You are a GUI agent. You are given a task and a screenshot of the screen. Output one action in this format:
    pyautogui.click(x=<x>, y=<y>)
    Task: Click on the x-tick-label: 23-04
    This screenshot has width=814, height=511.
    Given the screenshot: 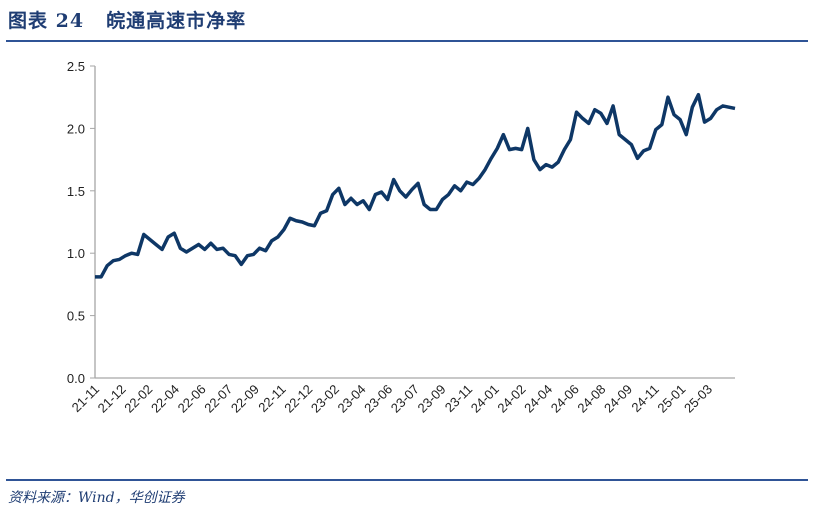 What is the action you would take?
    pyautogui.click(x=352, y=399)
    